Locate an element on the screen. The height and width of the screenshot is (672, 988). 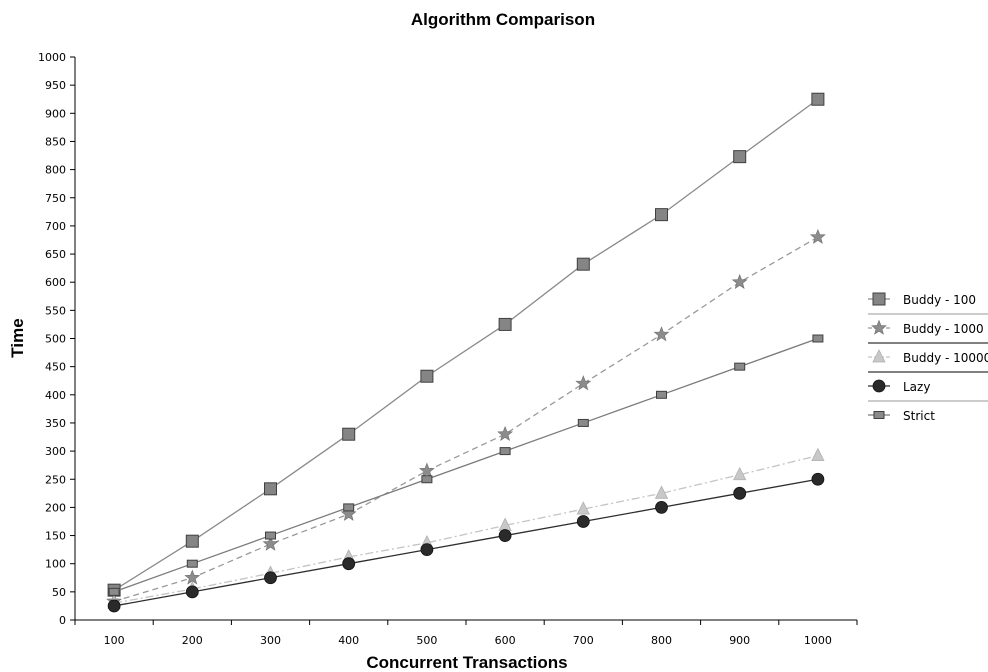
y-tick-label: 900 is located at coordinates (55, 113).